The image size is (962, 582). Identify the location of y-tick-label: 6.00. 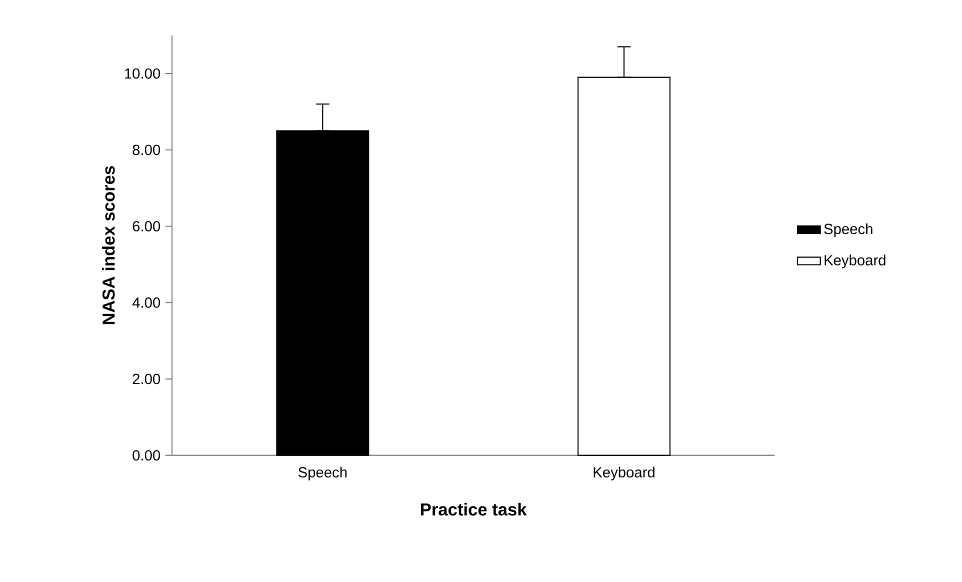
(146, 226).